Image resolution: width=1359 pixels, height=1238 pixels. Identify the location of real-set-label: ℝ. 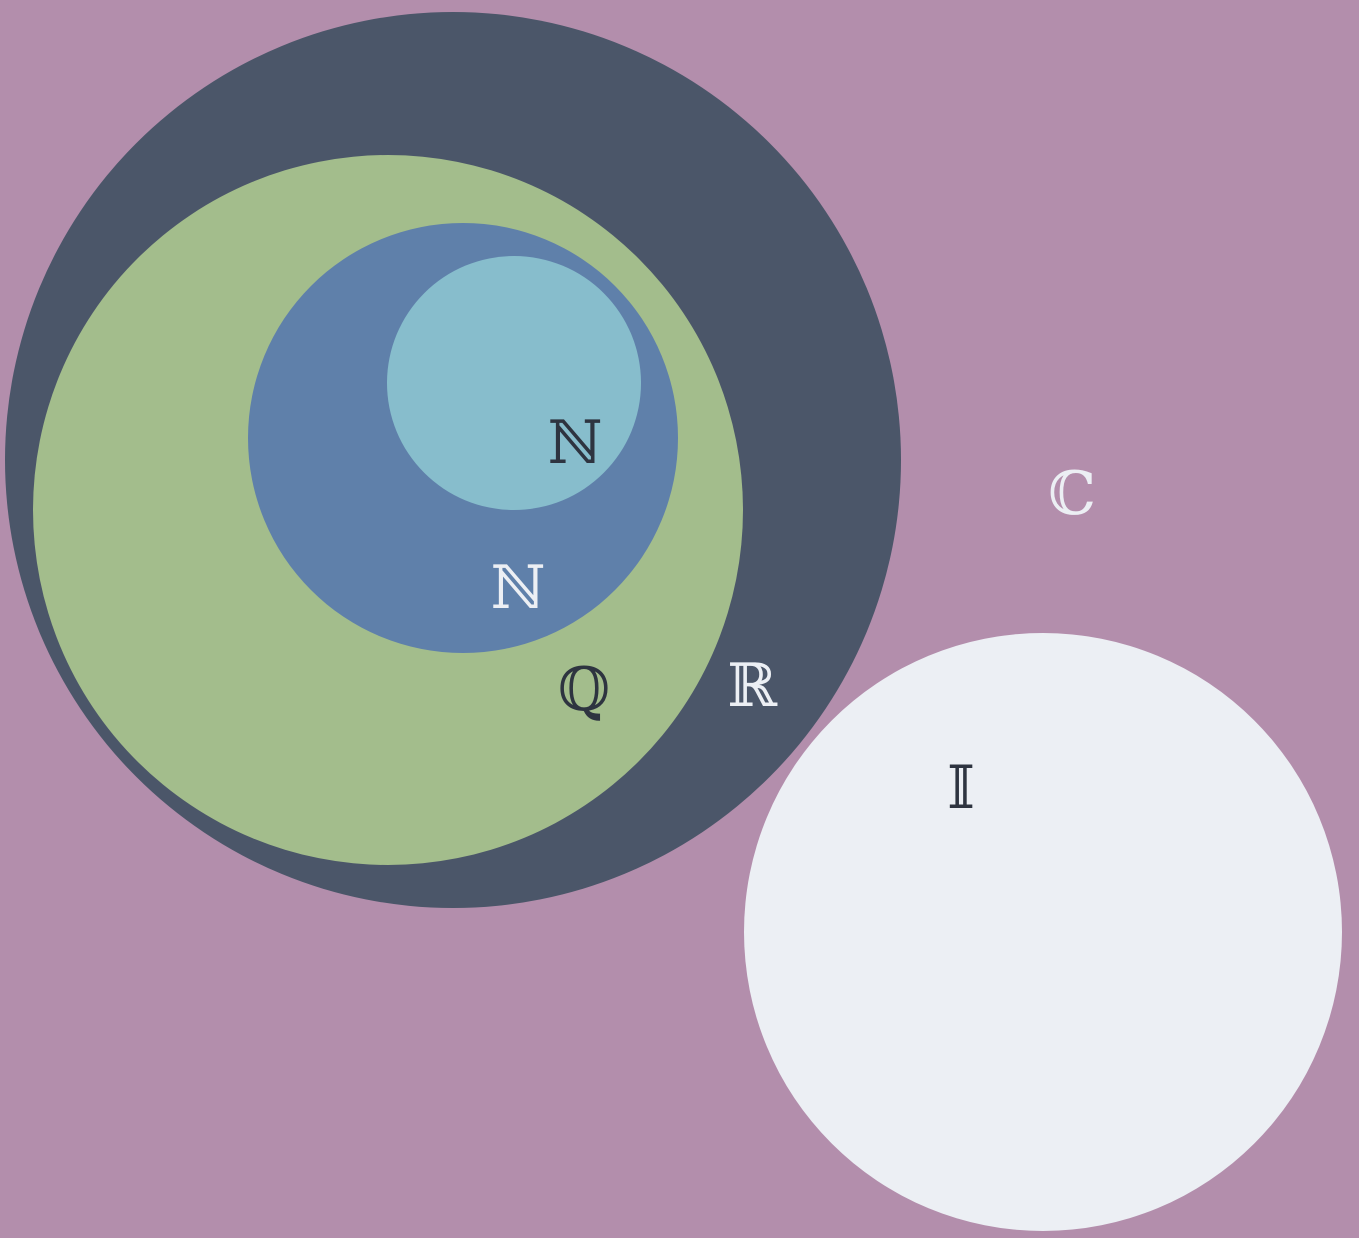
(752, 686).